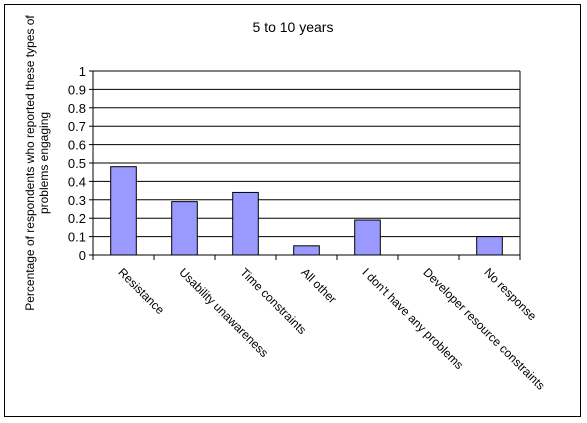  What do you see at coordinates (306, 257) in the screenshot?
I see `x-axis-ticks` at bounding box center [306, 257].